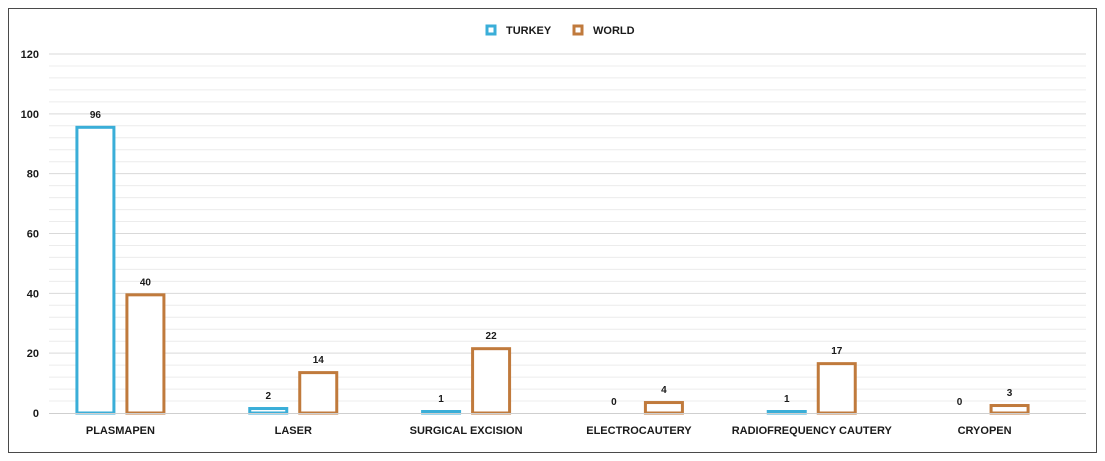 The height and width of the screenshot is (461, 1105). I want to click on data-label-turkey-surgical-excision: 1, so click(441, 399).